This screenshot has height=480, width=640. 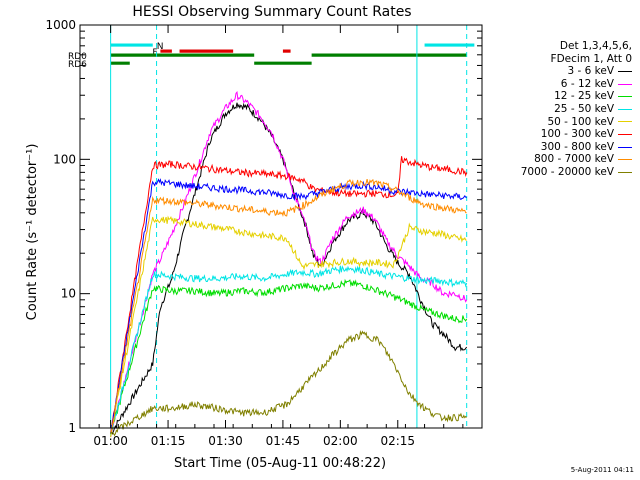 What do you see at coordinates (283, 441) in the screenshot?
I see `x-tick-label: 01:45` at bounding box center [283, 441].